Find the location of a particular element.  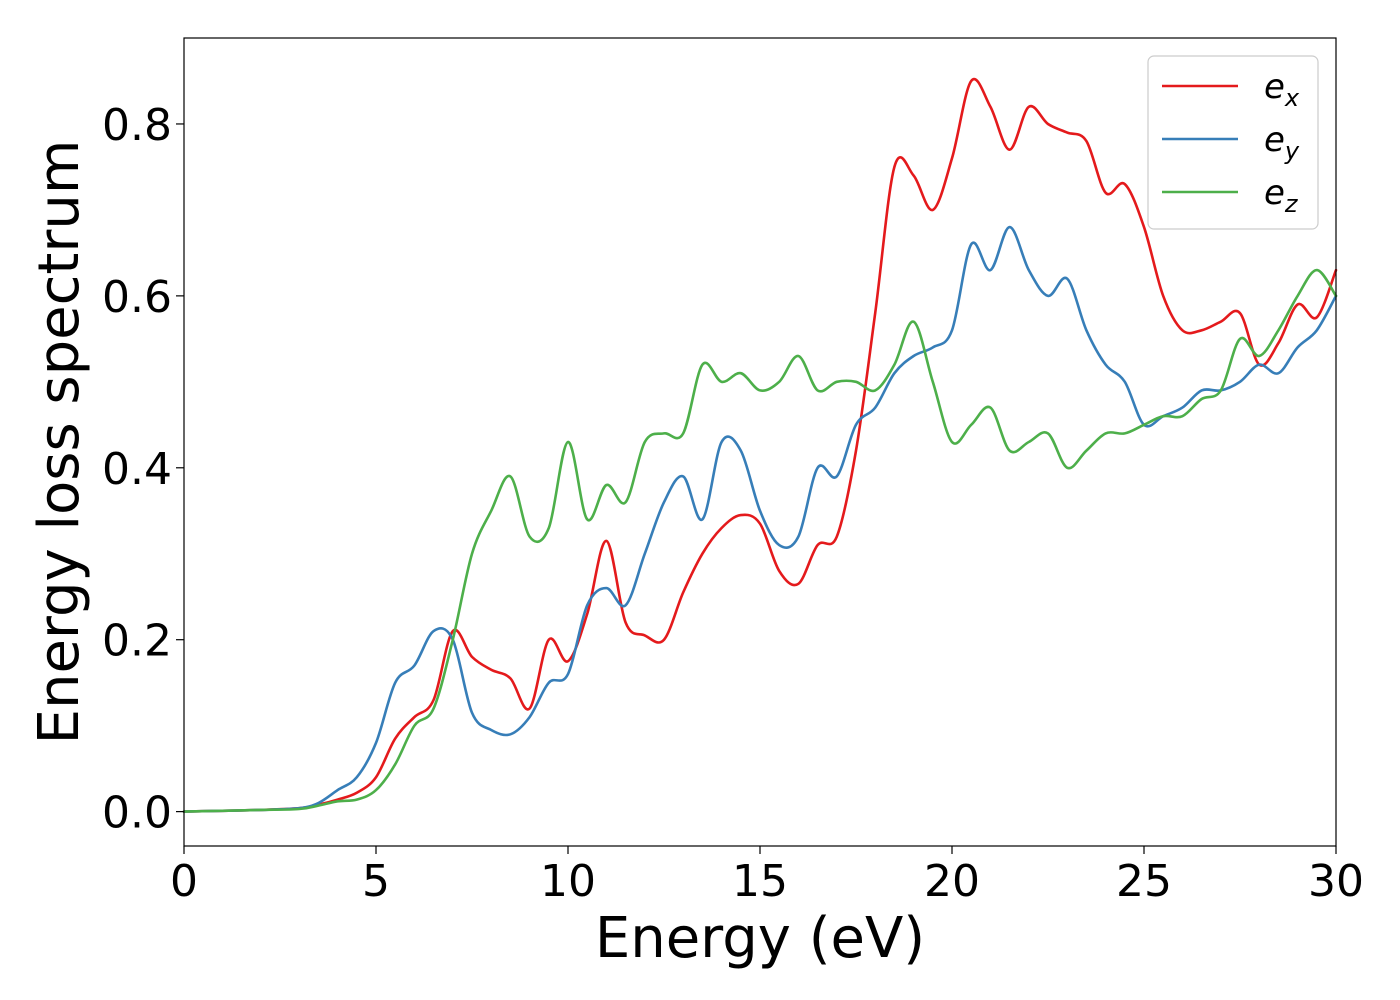

y-tick-label: 0.4 is located at coordinates (137, 469).